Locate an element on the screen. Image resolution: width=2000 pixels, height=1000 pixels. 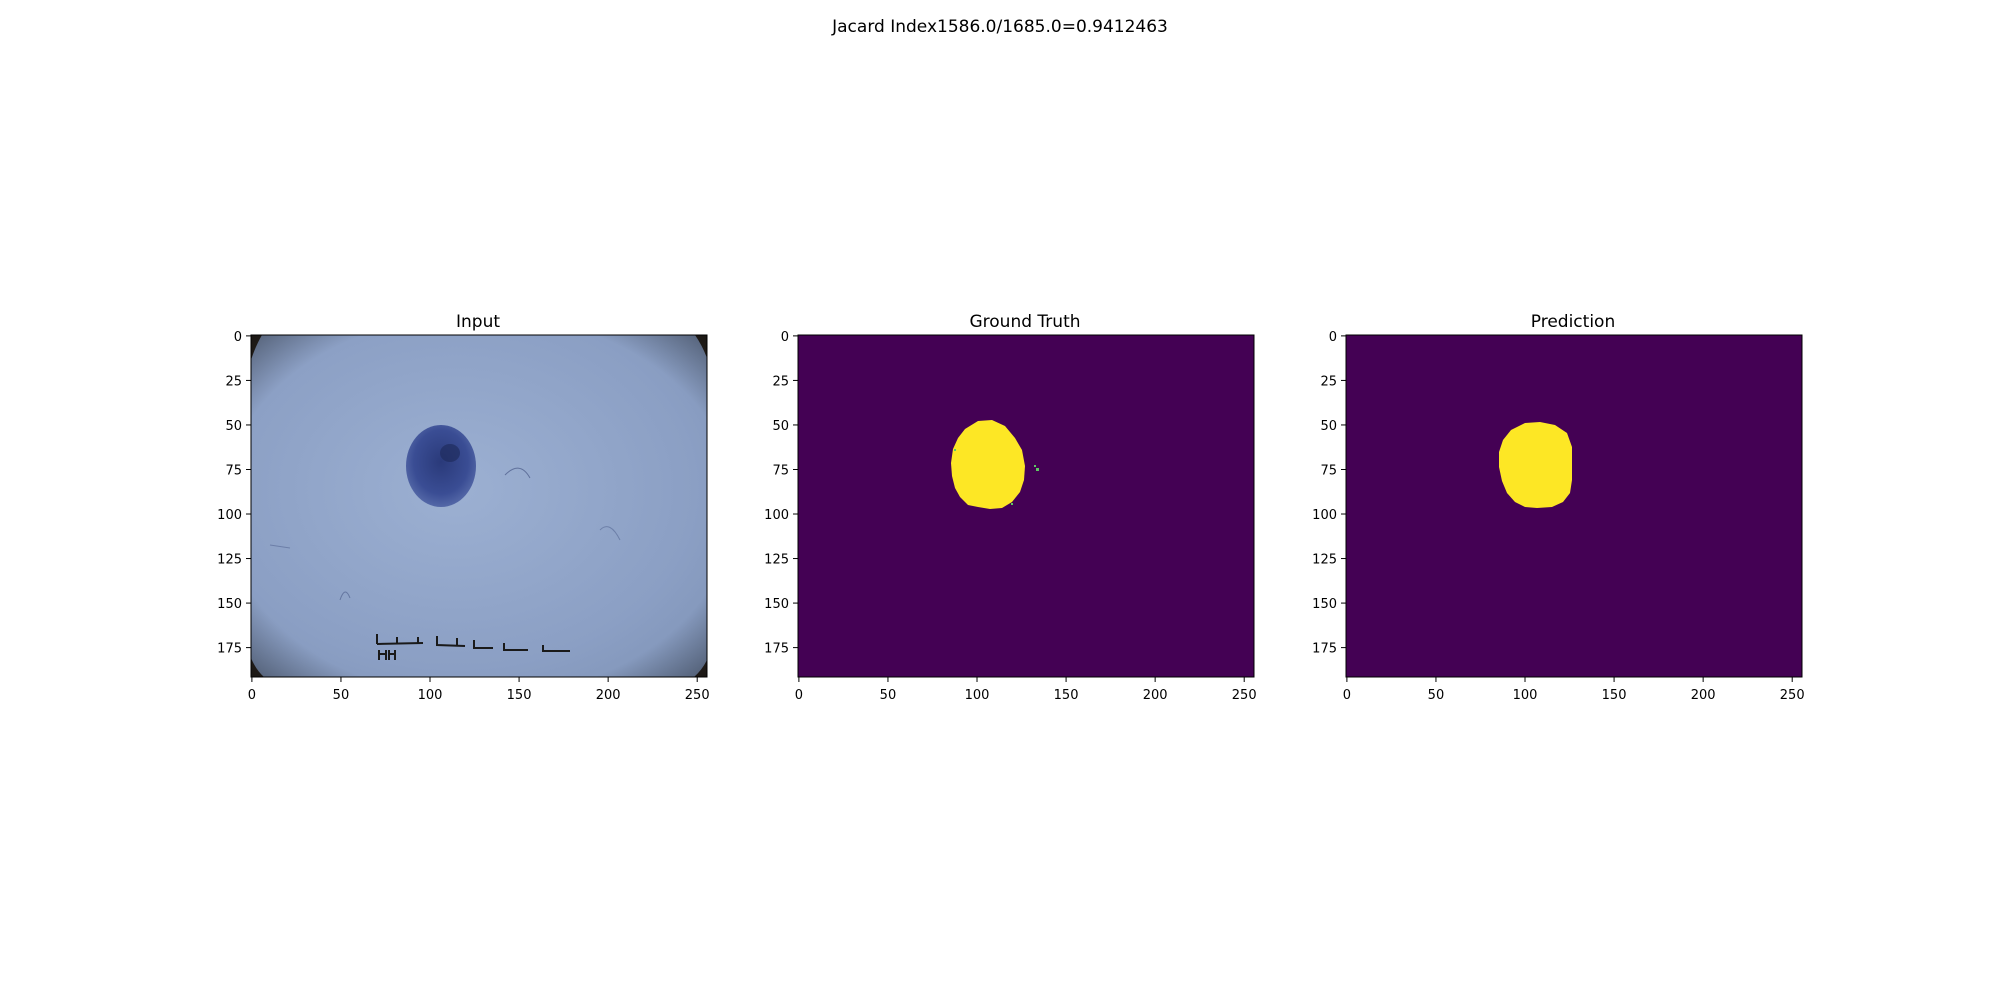
y-tick-label-input: 75 is located at coordinates (233, 470).